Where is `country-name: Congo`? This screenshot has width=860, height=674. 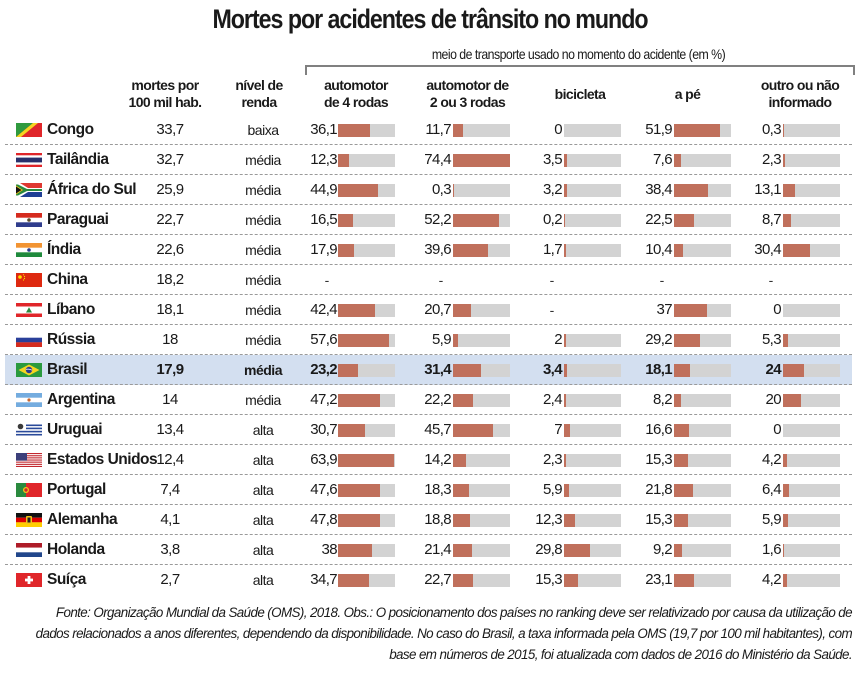
country-name: Congo is located at coordinates (70, 129).